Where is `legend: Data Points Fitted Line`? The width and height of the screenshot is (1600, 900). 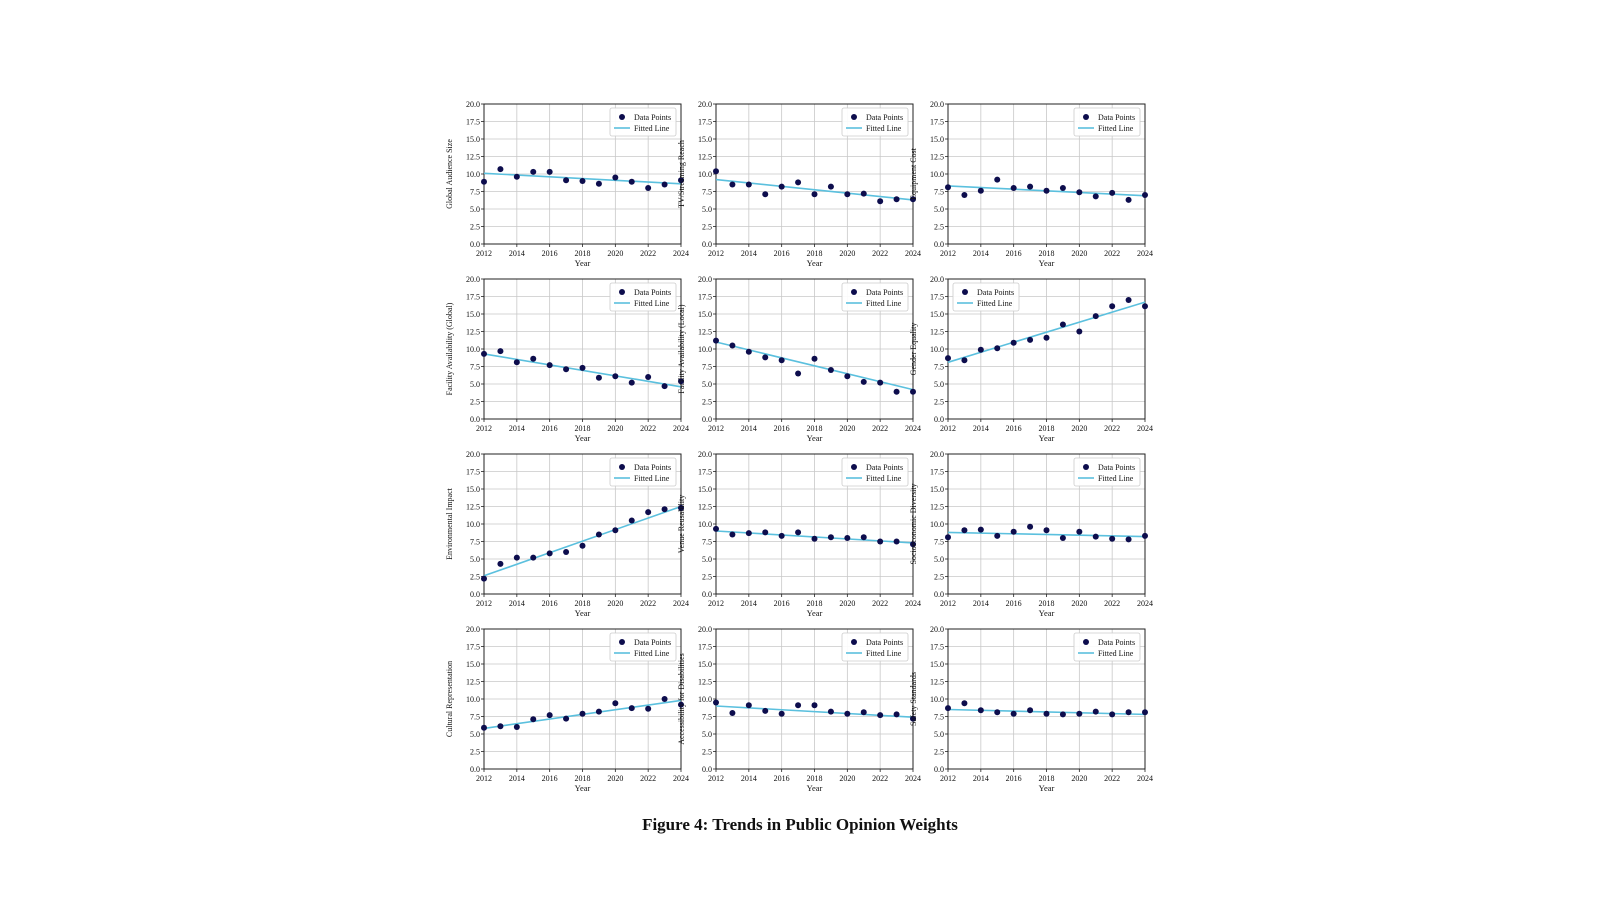
legend: Data Points Fitted Line is located at coordinates (643, 122).